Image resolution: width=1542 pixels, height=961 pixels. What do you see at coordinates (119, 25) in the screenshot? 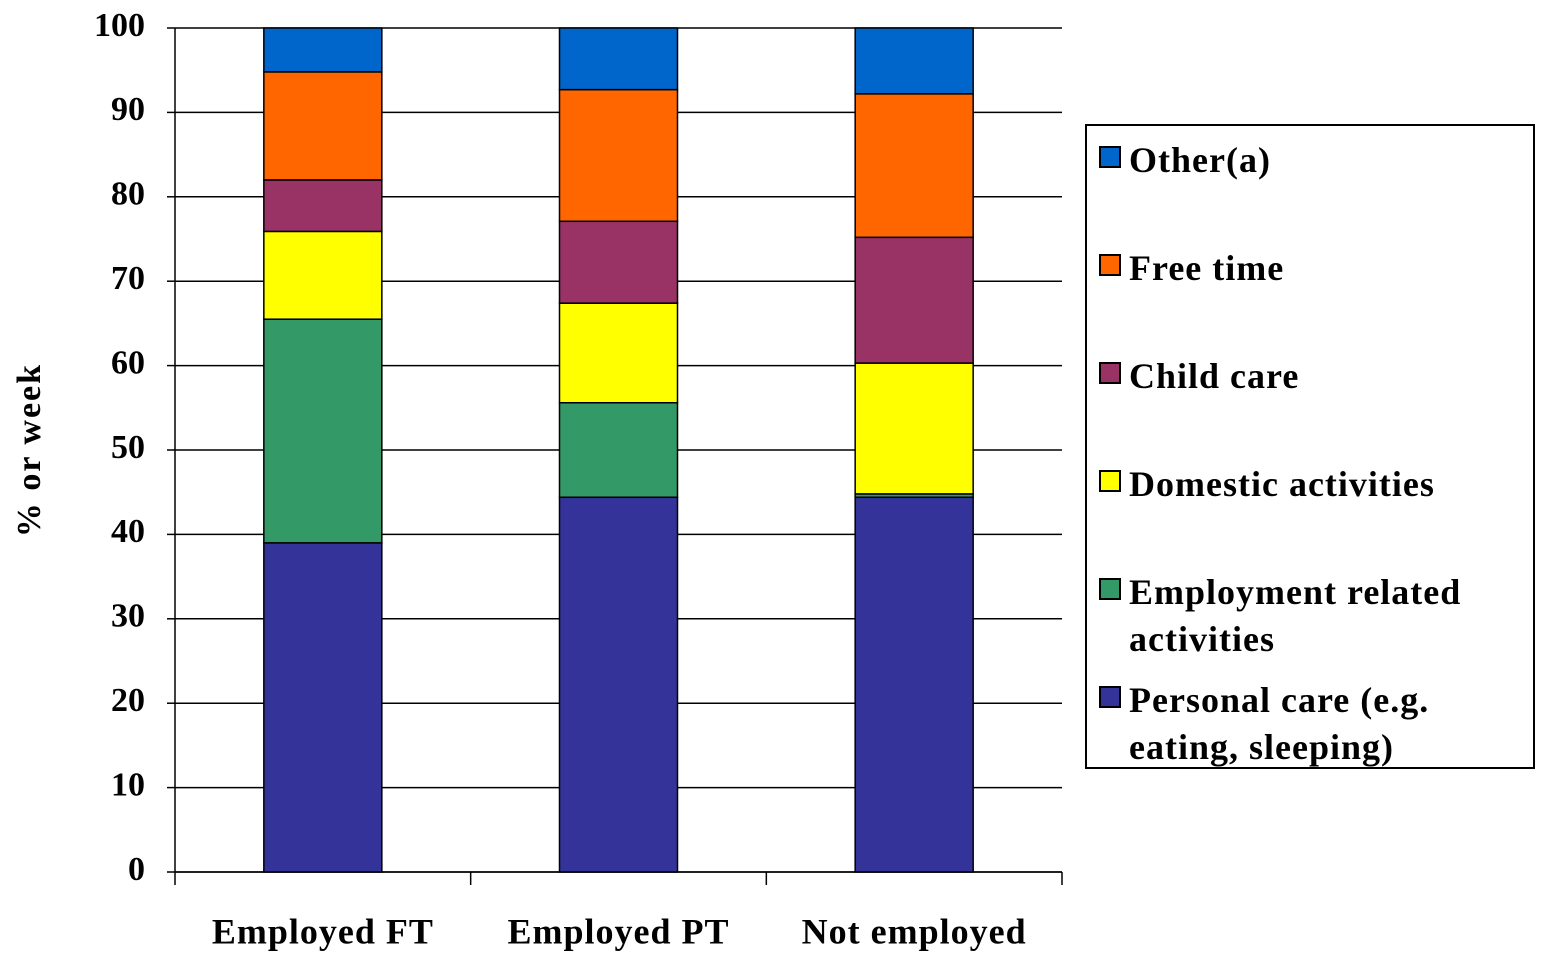
I see `y-tick-label: 100` at bounding box center [119, 25].